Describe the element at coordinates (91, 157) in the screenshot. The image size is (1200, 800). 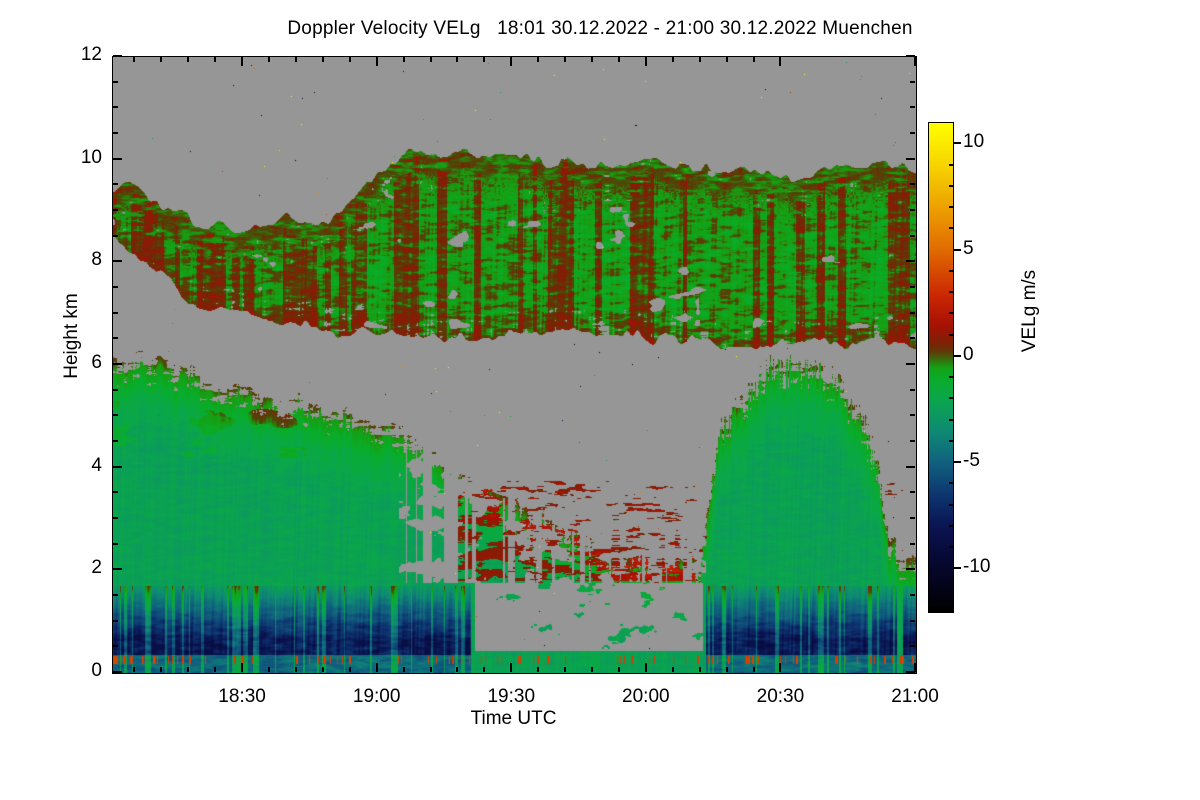
I see `y-axis-tick-label: 10` at that location.